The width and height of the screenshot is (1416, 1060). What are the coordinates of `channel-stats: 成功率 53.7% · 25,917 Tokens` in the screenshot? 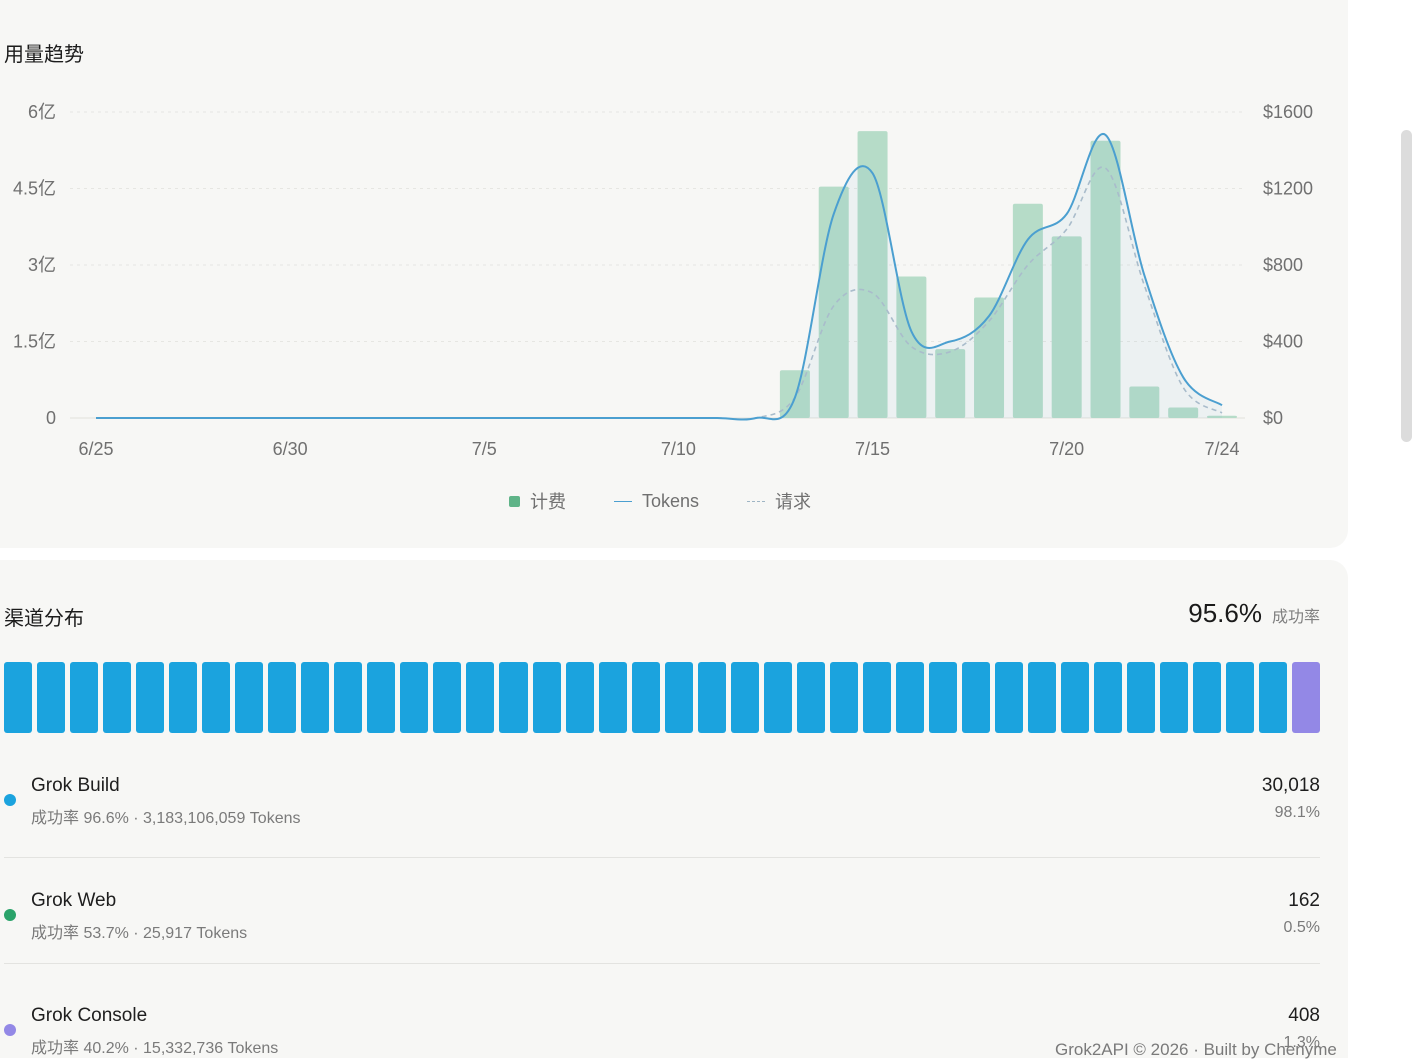 It's located at (139, 933).